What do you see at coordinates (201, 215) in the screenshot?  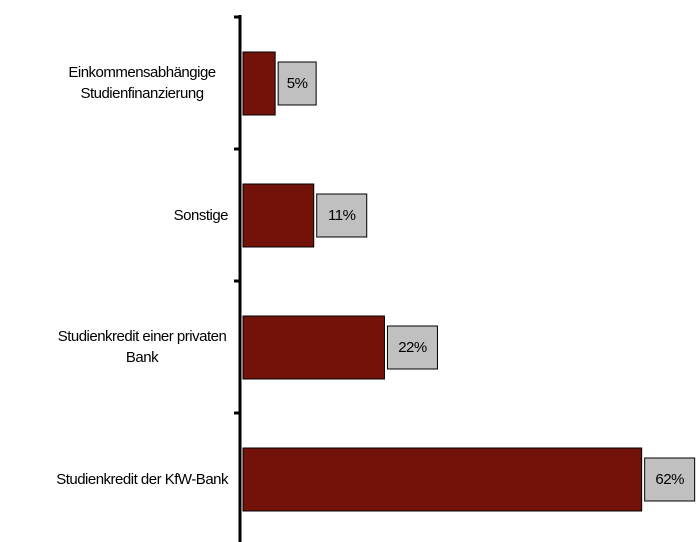 I see `category-label: Sonstige` at bounding box center [201, 215].